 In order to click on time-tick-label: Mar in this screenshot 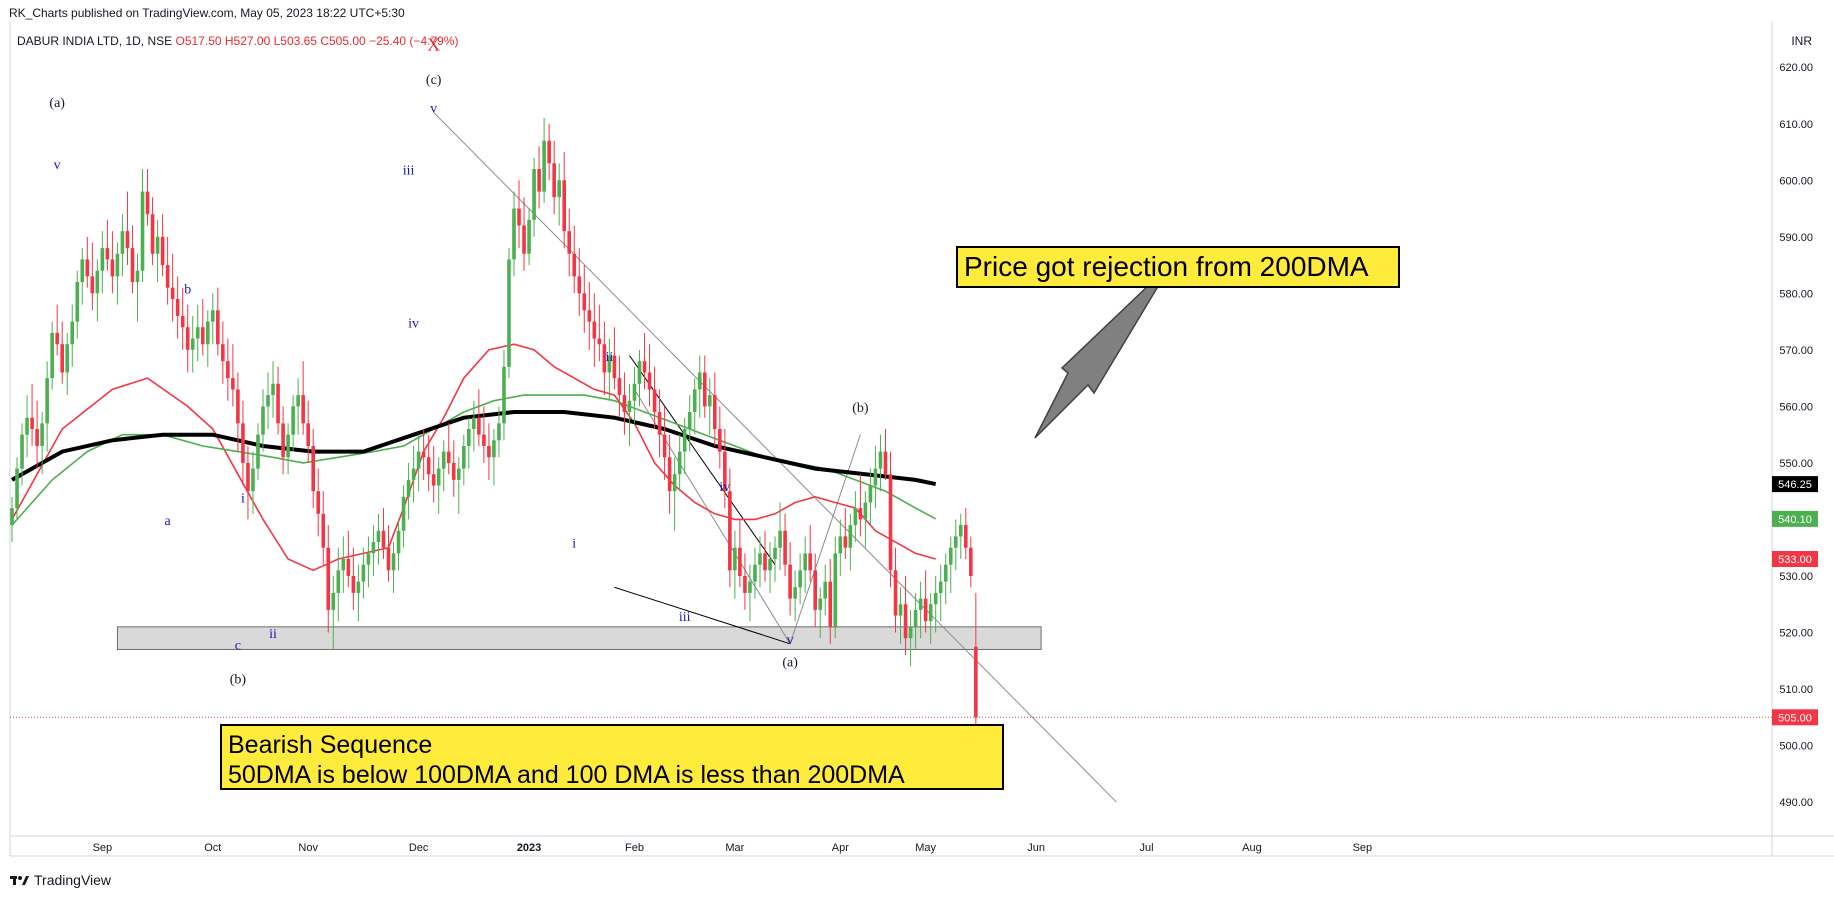, I will do `click(734, 848)`.